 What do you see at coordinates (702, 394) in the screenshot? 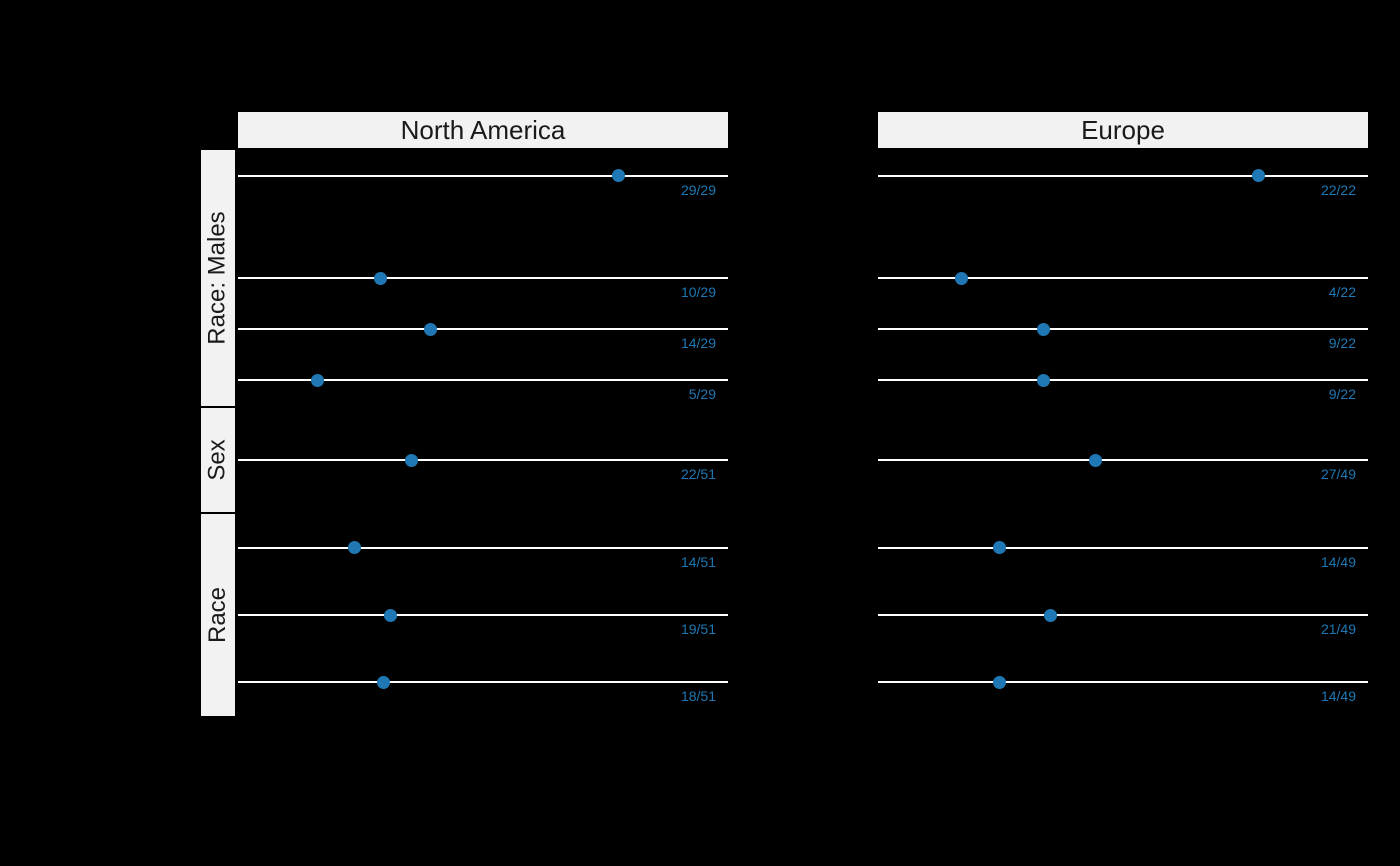
I see `fraction-label: 5/29` at bounding box center [702, 394].